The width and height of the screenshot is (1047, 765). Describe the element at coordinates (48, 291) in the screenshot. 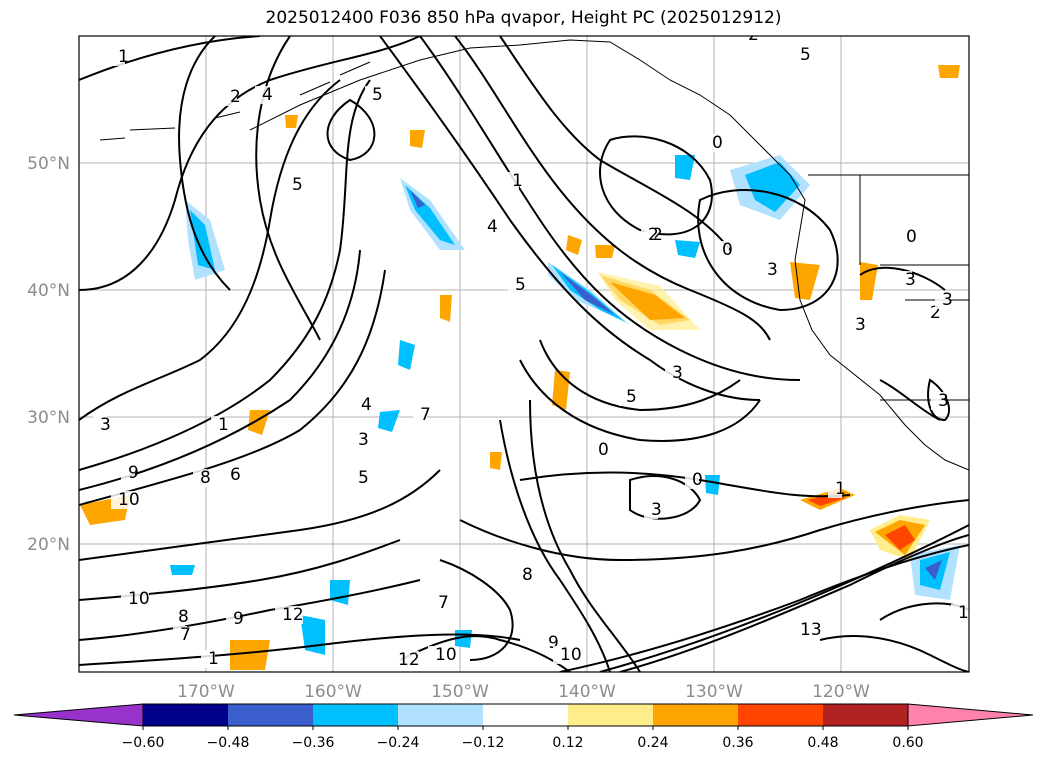

I see `lat-tick-label: 40°N` at that location.